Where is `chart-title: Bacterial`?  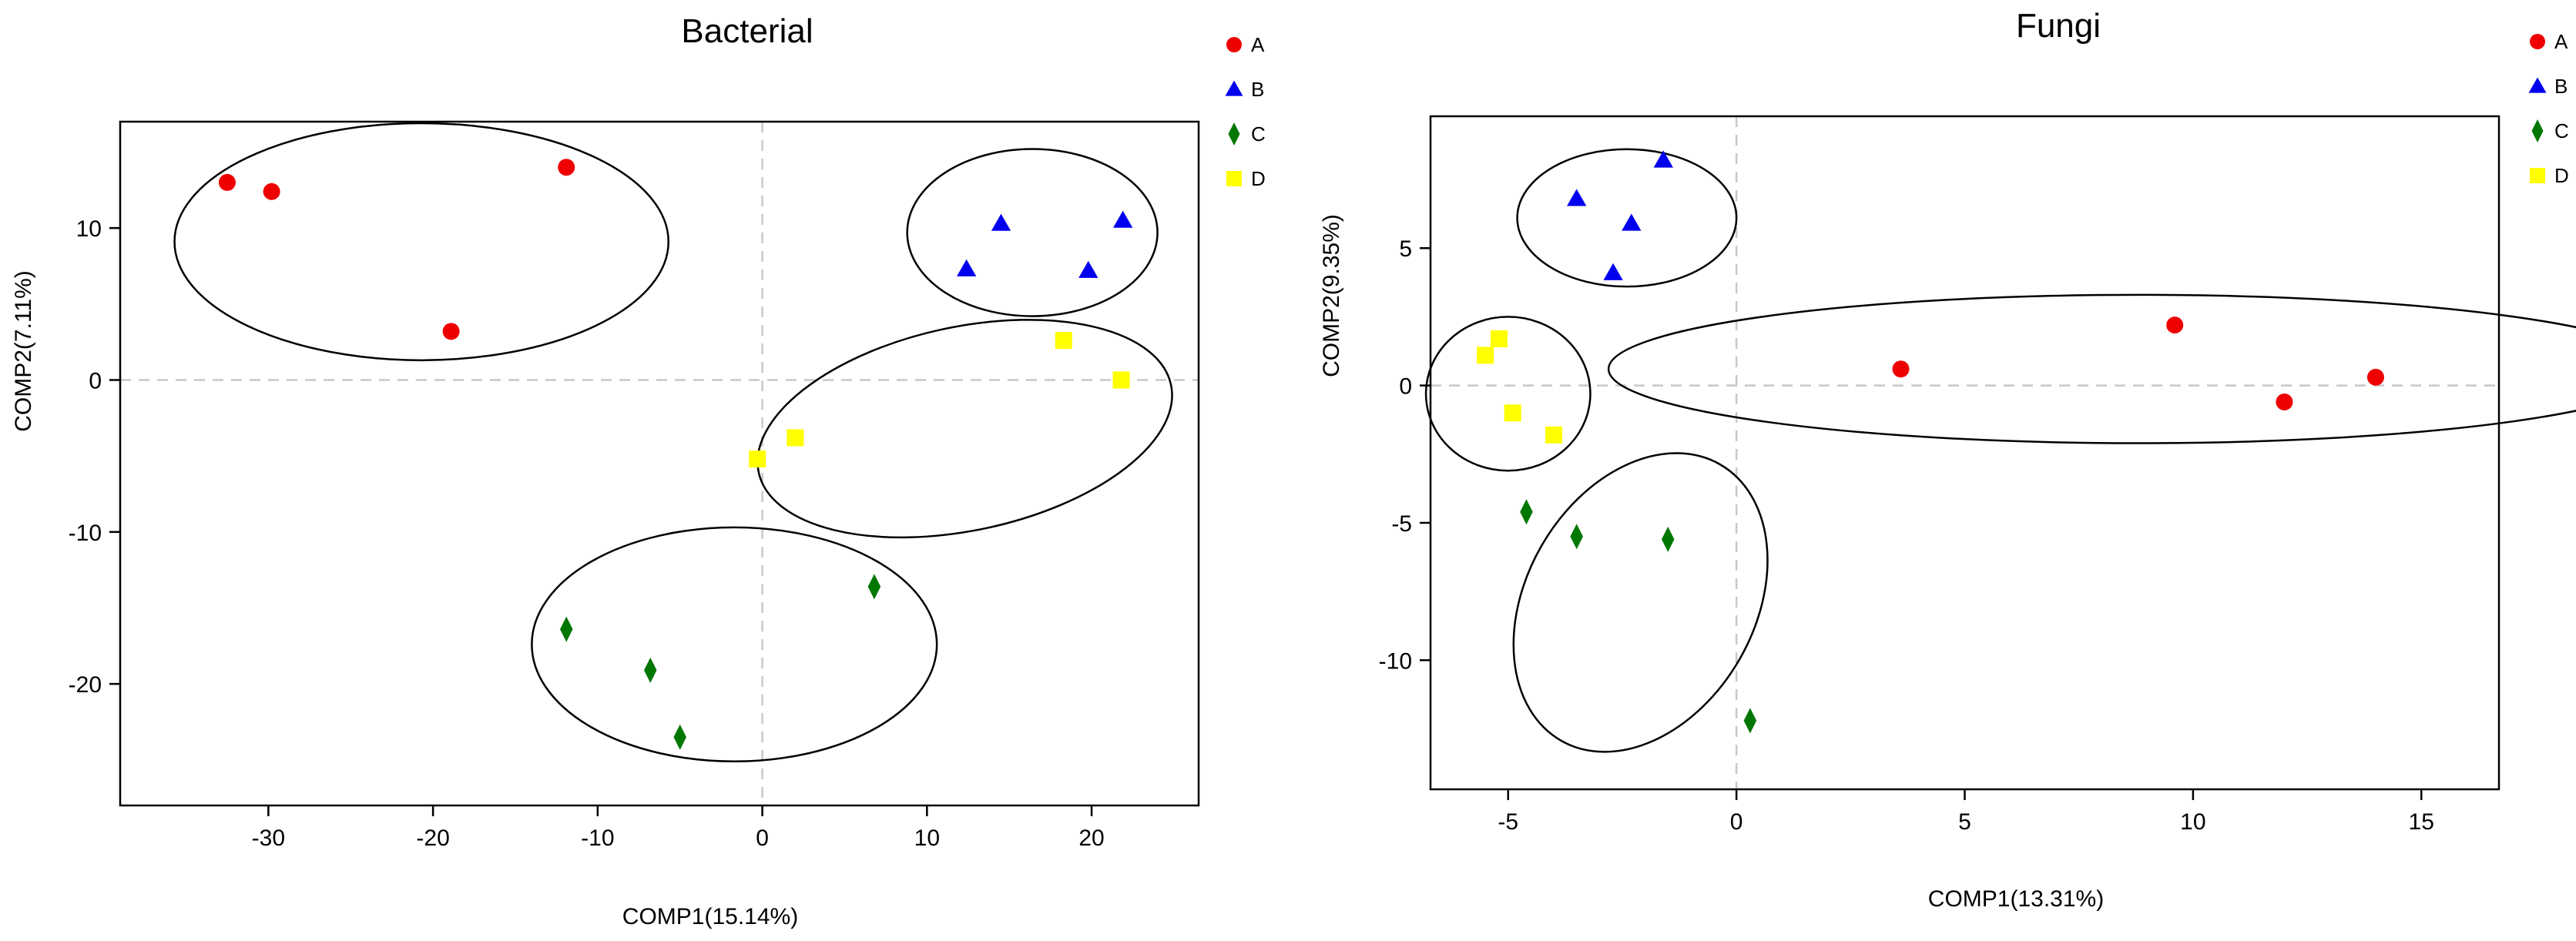
chart-title: Bacterial is located at coordinates (747, 31).